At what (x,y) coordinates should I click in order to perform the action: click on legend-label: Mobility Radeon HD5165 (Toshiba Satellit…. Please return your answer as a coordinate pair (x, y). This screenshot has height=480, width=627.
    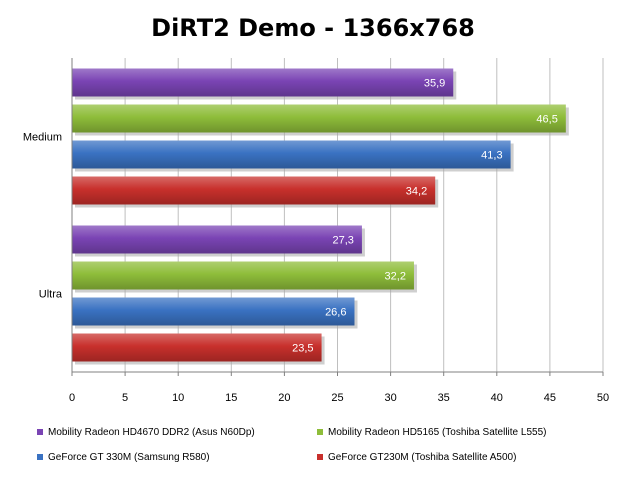
    Looking at the image, I should click on (437, 432).